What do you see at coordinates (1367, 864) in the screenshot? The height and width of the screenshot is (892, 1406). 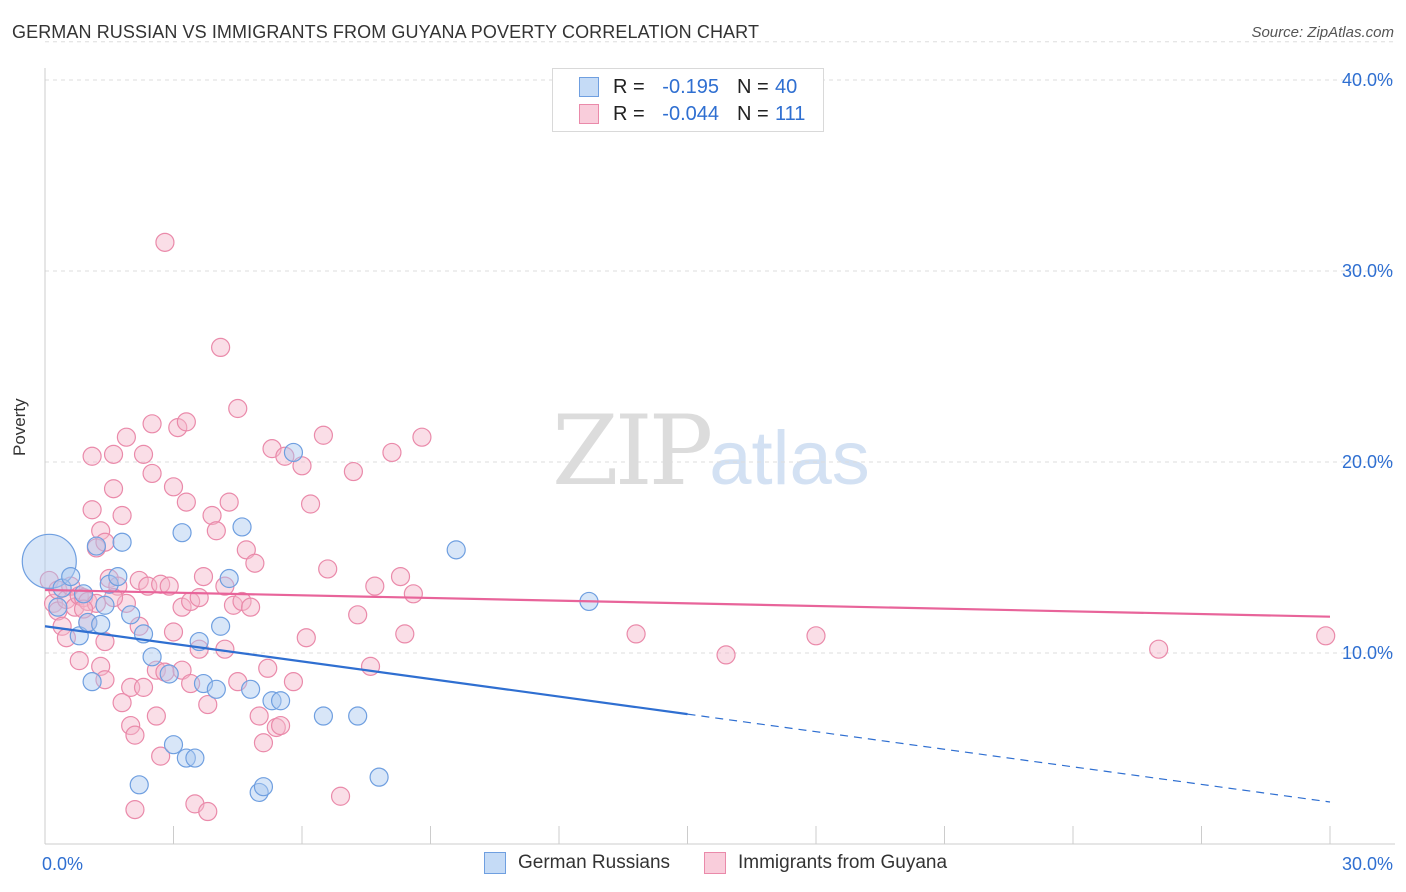 I see `x-tick-label: 30.0%` at bounding box center [1367, 864].